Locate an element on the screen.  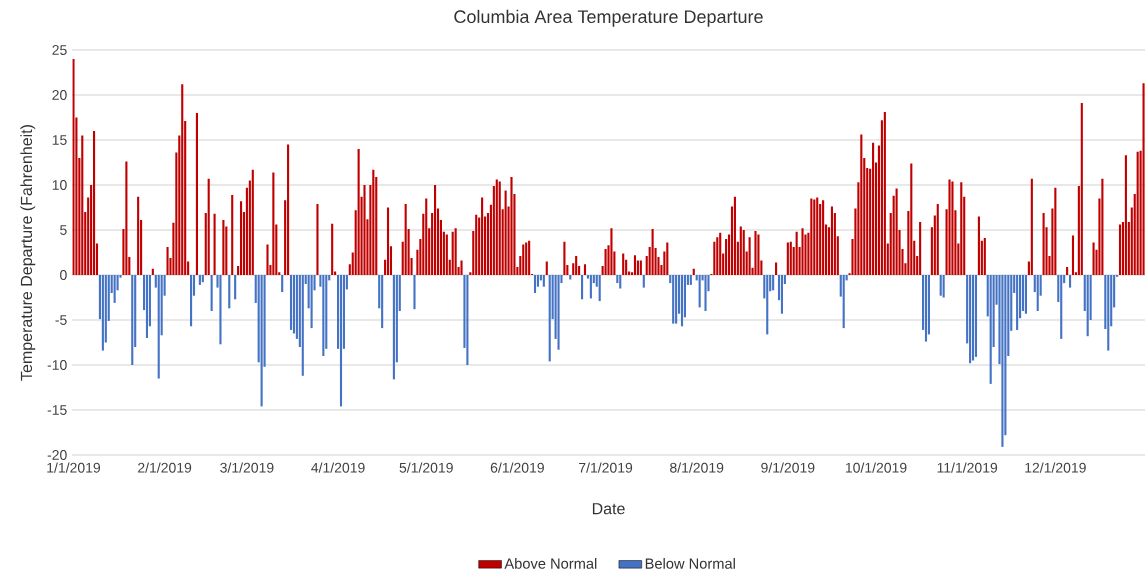
y-tick-label: -20 is located at coordinates (57, 455).